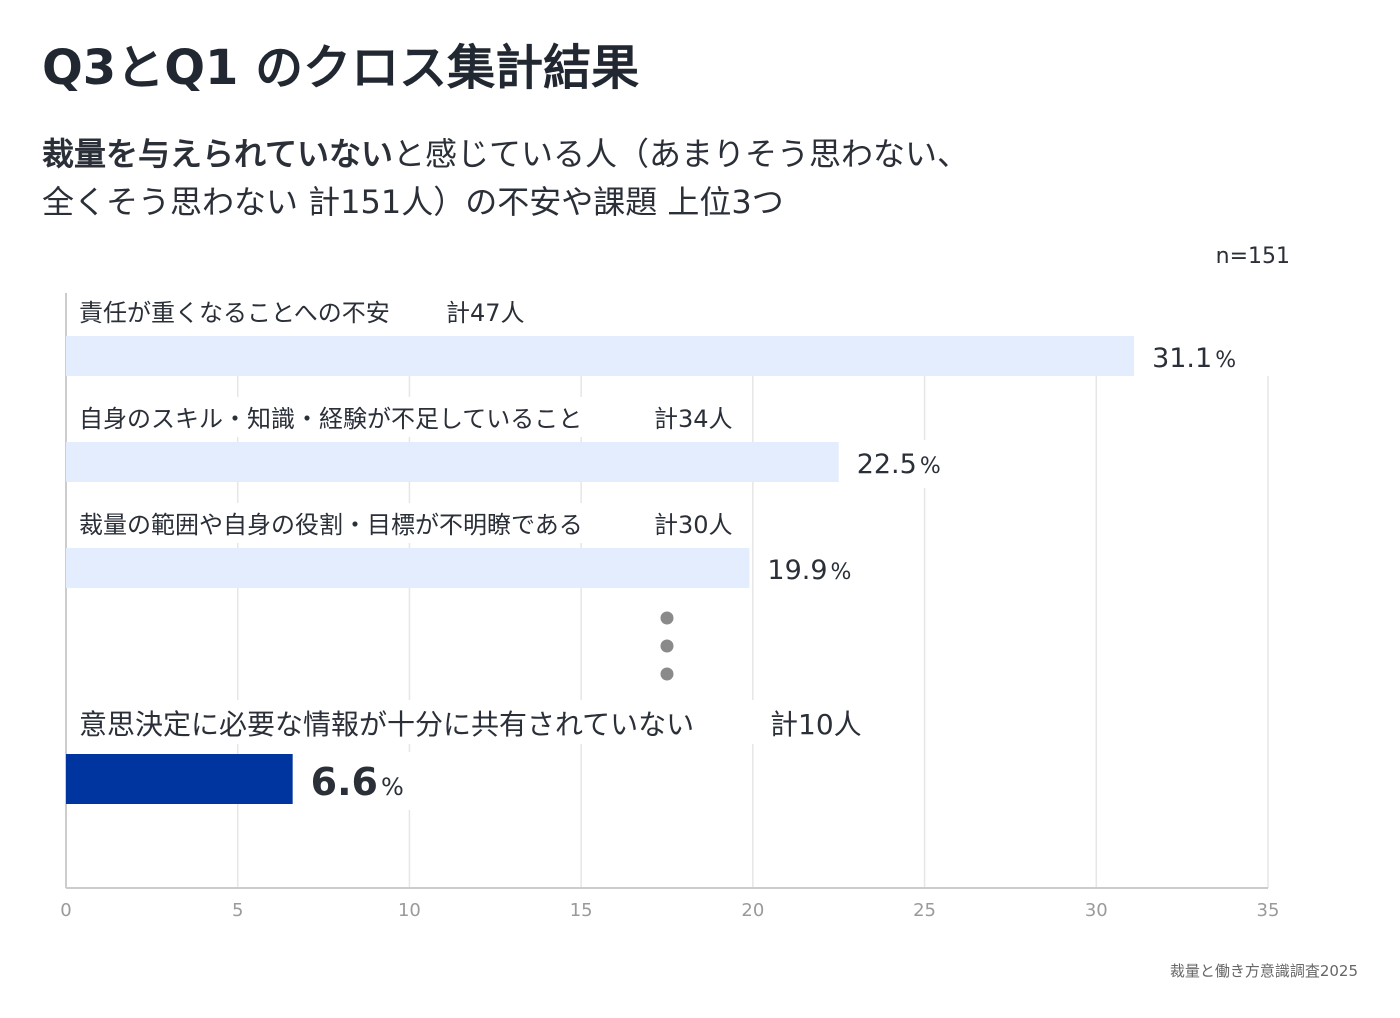 This screenshot has width=1400, height=1018. What do you see at coordinates (237, 910) in the screenshot?
I see `x-tick-label: 5` at bounding box center [237, 910].